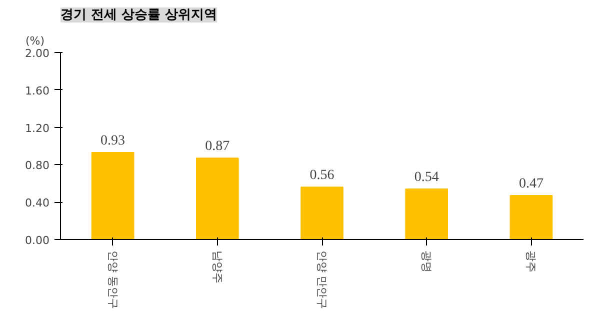 The image size is (613, 311). What do you see at coordinates (322, 279) in the screenshot?
I see `x-tick-label: 안양 만안구` at bounding box center [322, 279].